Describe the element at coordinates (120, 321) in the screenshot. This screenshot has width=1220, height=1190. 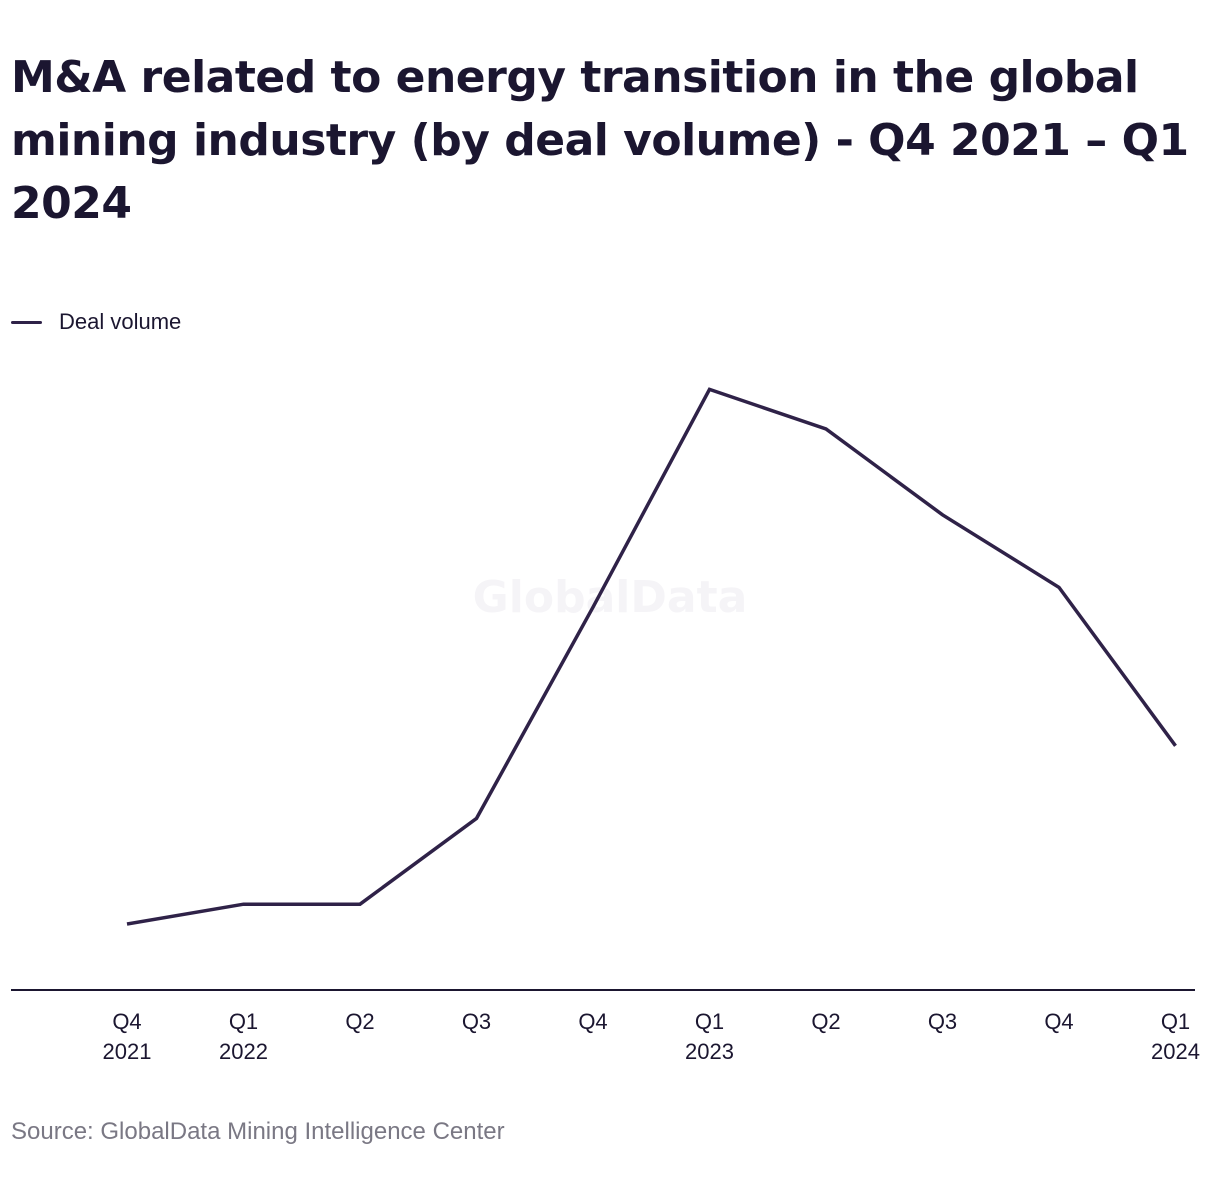
I see `legend-label-deal-volume: Deal volume` at that location.